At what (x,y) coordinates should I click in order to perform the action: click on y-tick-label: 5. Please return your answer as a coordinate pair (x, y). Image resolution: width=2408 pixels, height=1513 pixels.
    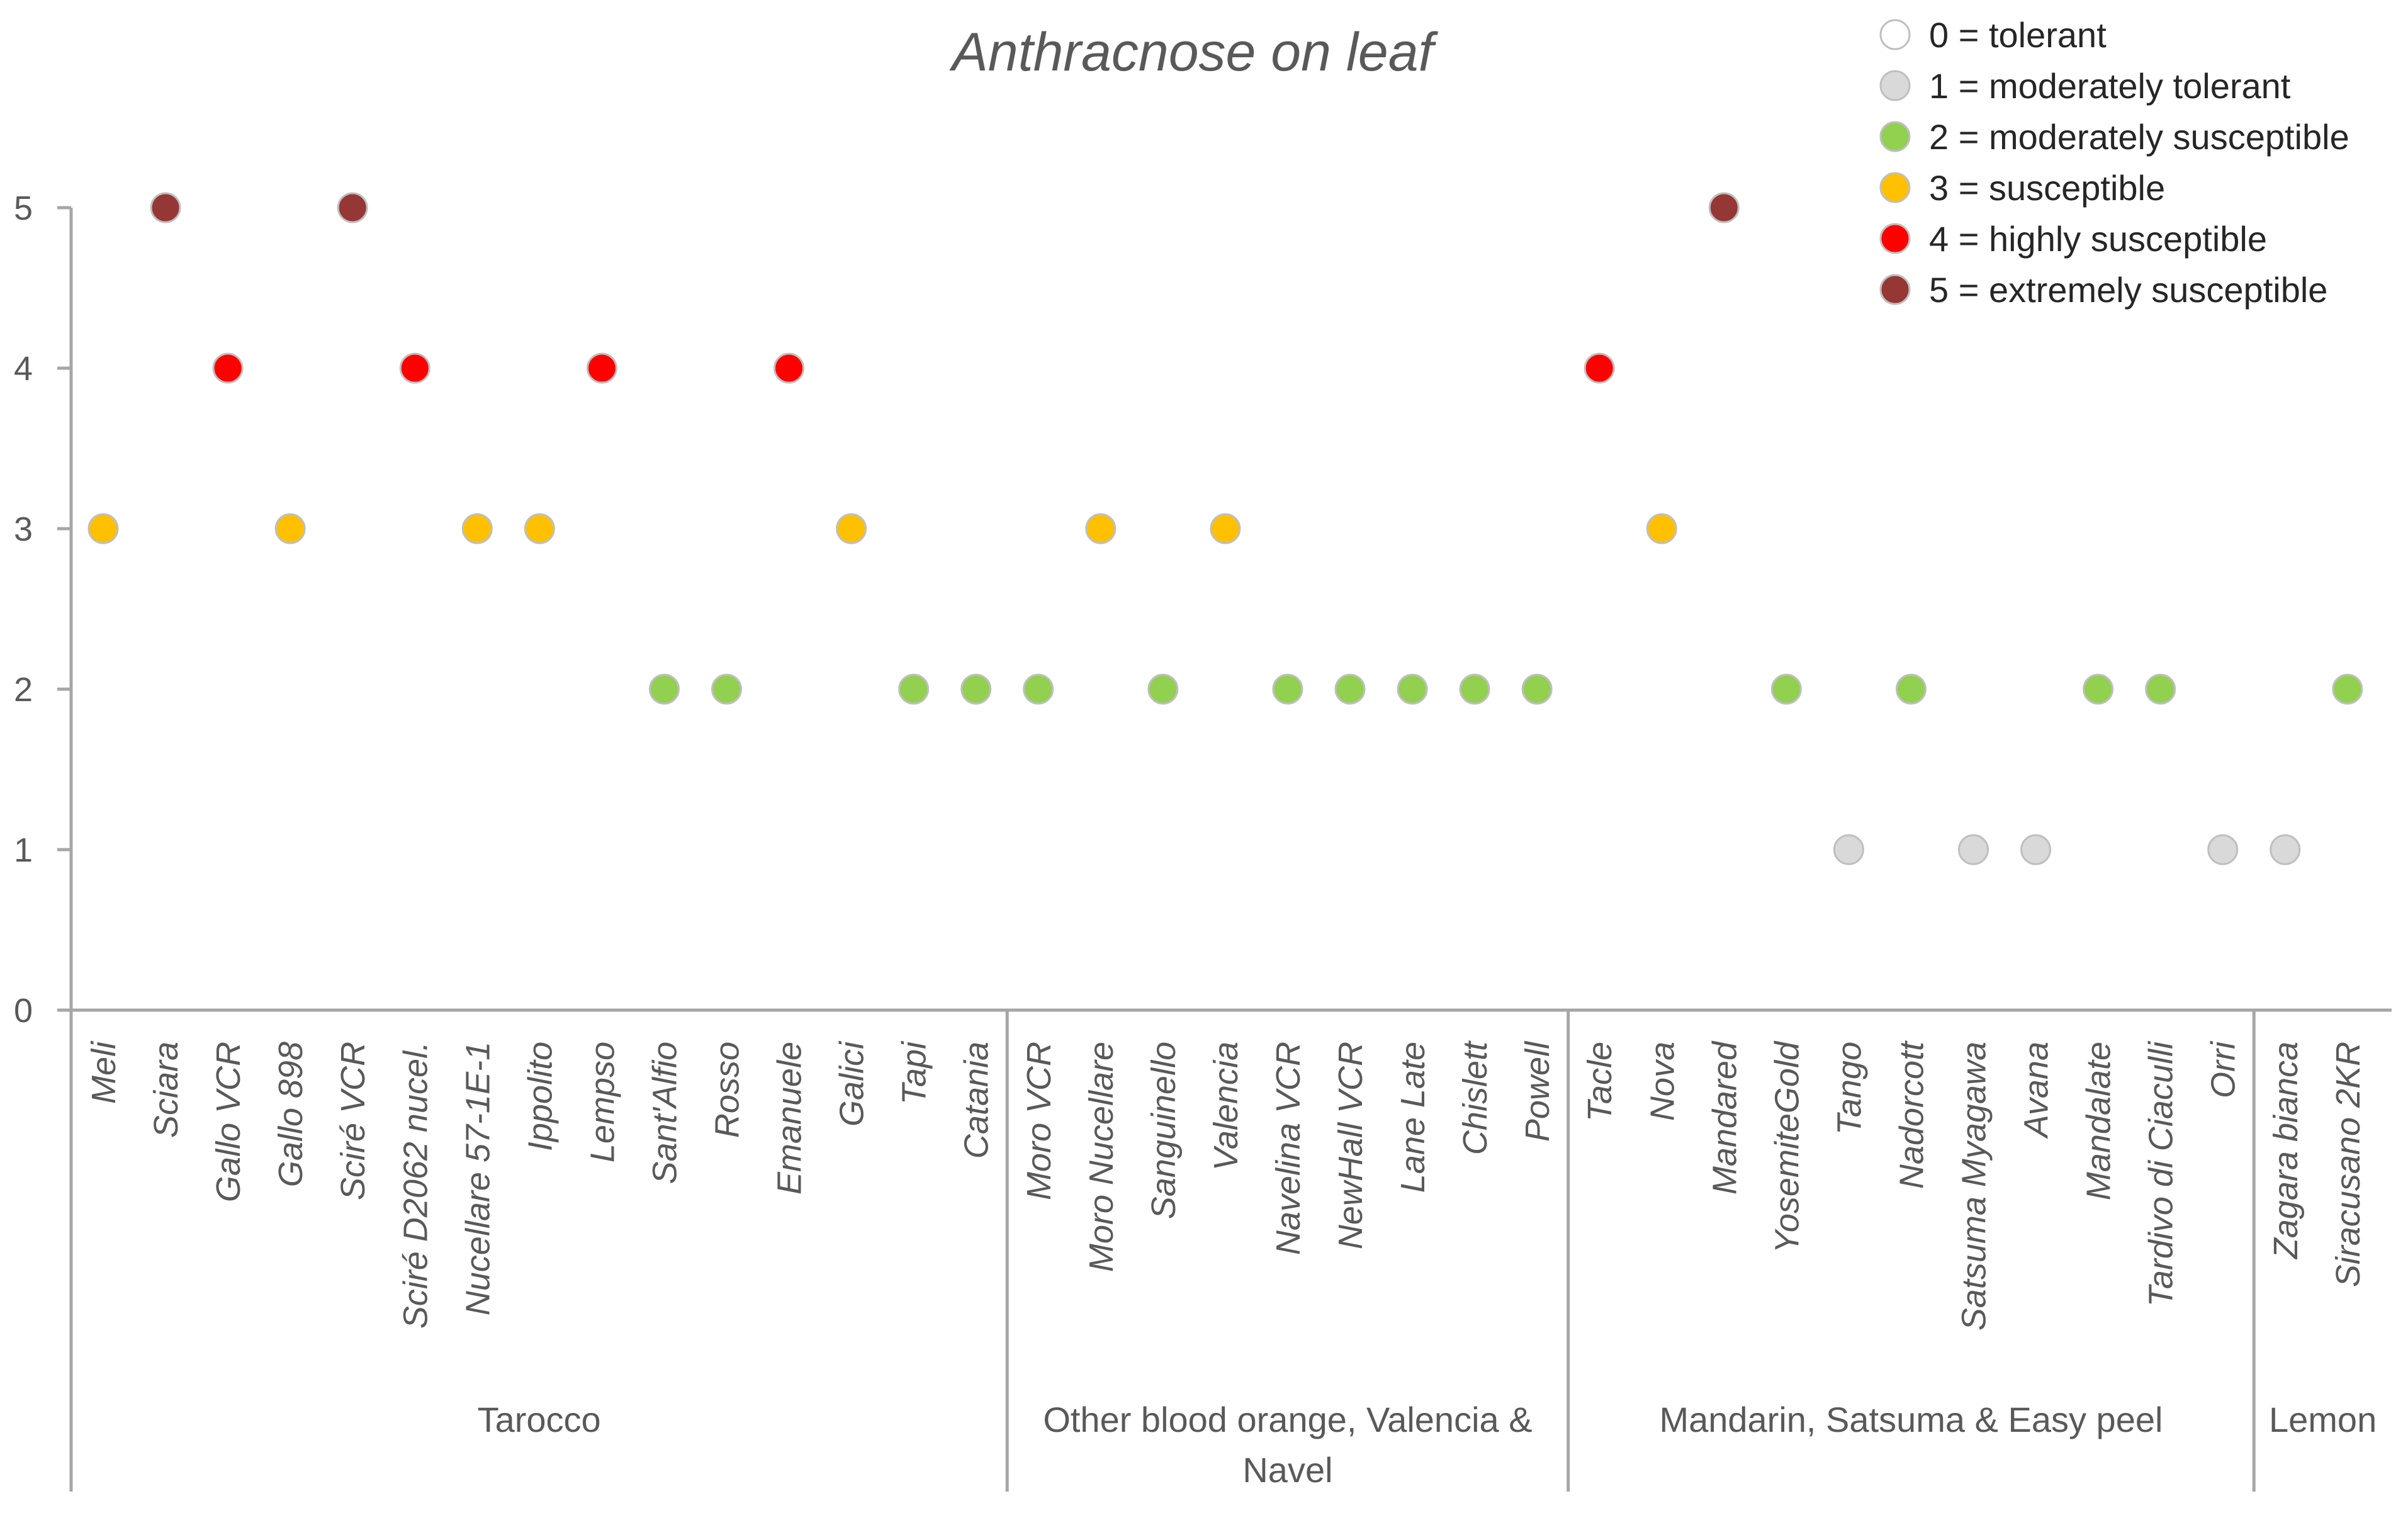
    Looking at the image, I should click on (23, 208).